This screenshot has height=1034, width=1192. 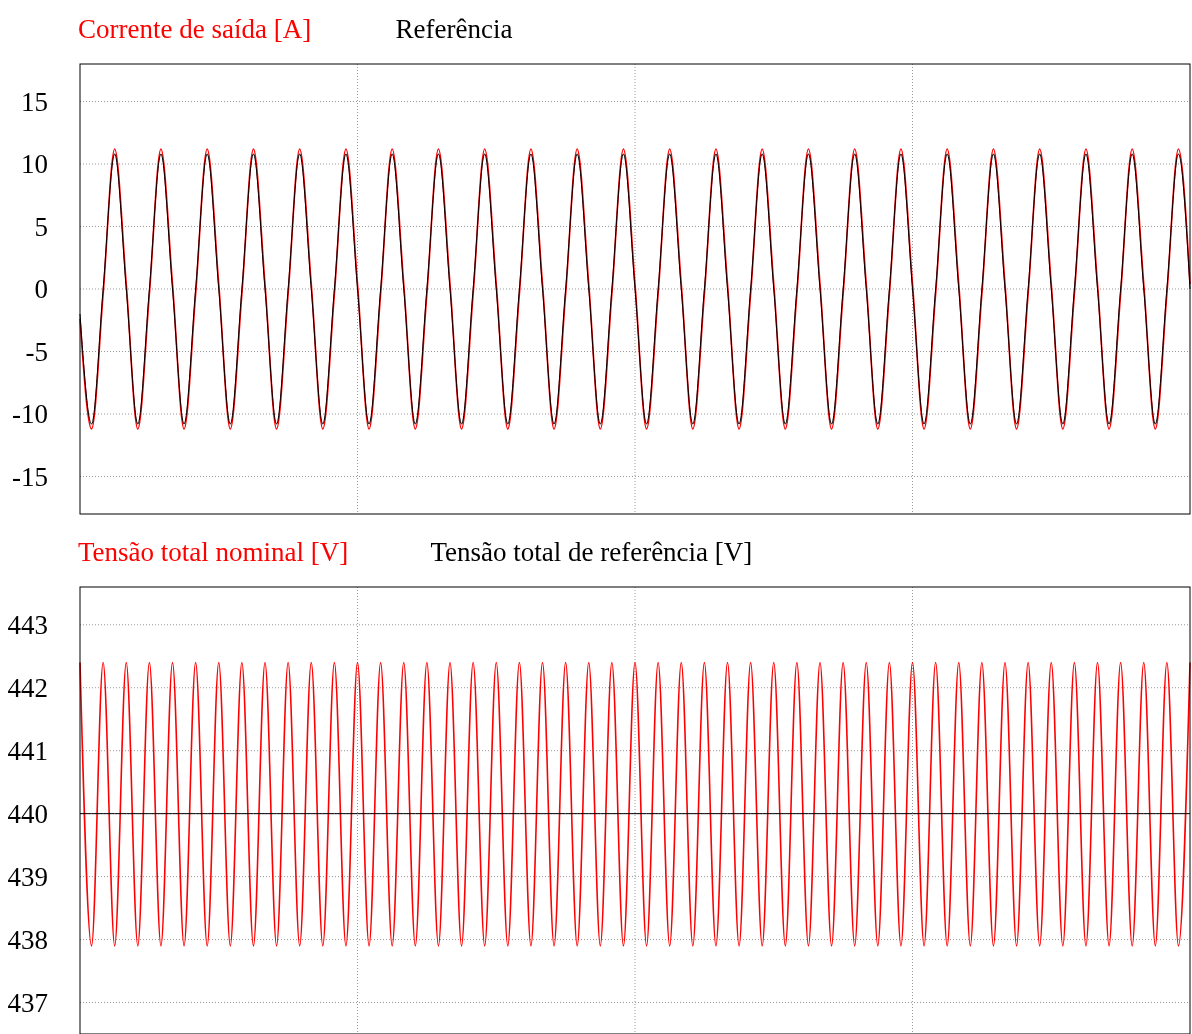 What do you see at coordinates (27, 625) in the screenshot?
I see `y-tick-label: 443` at bounding box center [27, 625].